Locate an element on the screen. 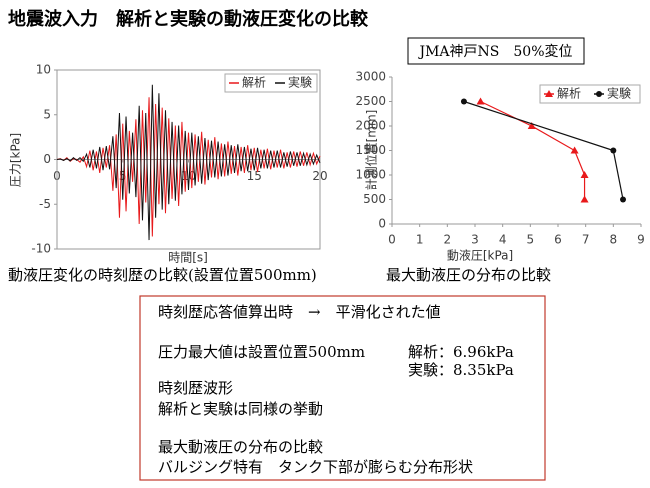 The width and height of the screenshot is (650, 488). note-line: バルジング特有 タンク下部が膨らむ分布形状 is located at coordinates (315, 467).